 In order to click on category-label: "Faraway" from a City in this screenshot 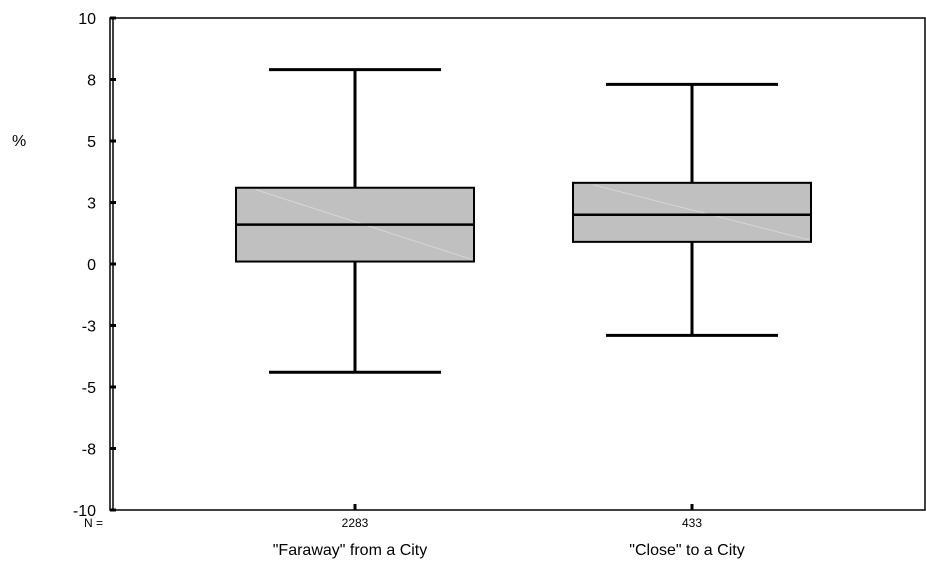, I will do `click(350, 550)`.